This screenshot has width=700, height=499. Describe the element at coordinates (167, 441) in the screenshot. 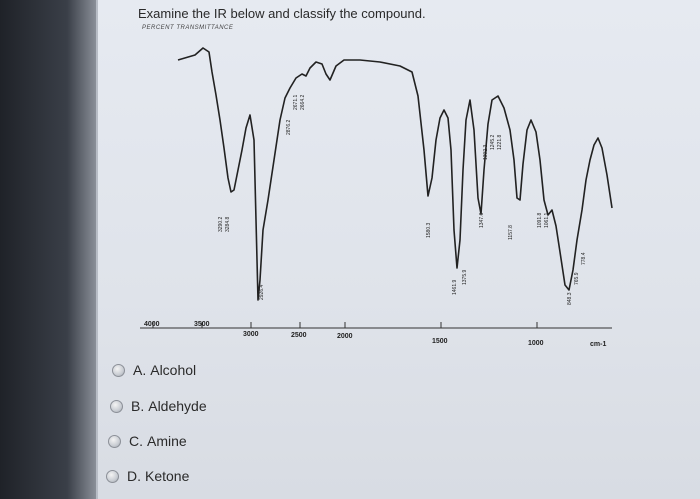

I see `option-label: Amine` at that location.